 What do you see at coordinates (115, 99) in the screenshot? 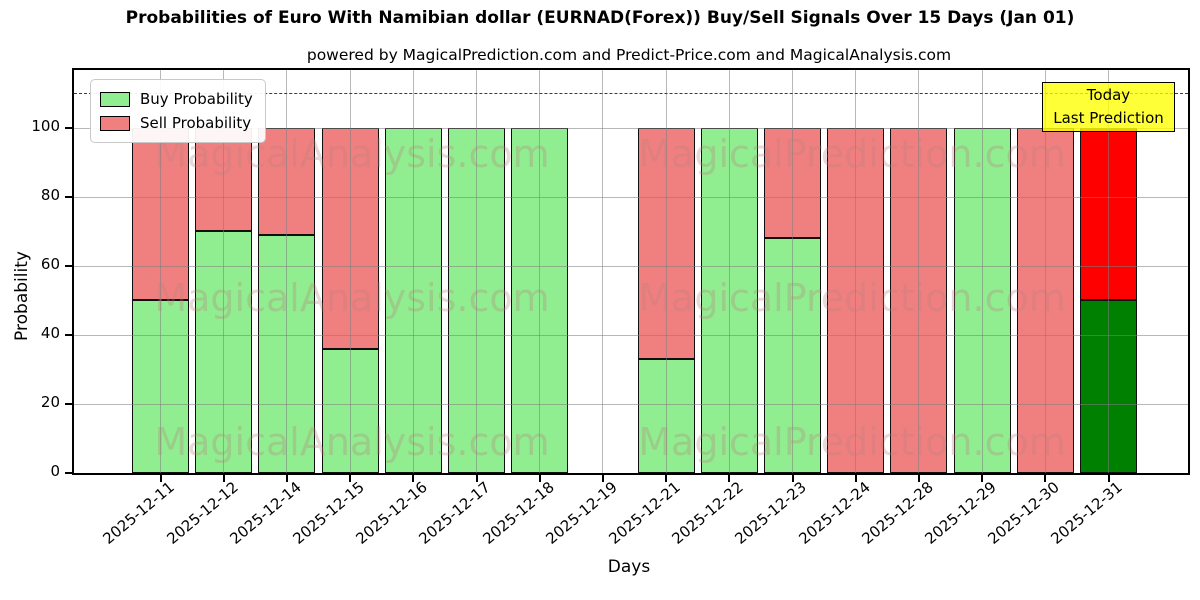
I see `buy-probability-swatch-icon` at bounding box center [115, 99].